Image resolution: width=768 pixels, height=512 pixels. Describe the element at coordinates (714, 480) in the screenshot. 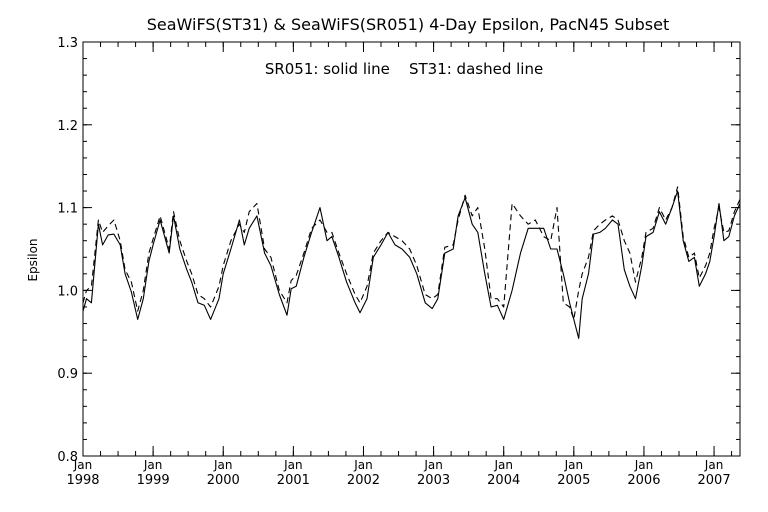

I see `x-tick-year-label: 2007` at that location.